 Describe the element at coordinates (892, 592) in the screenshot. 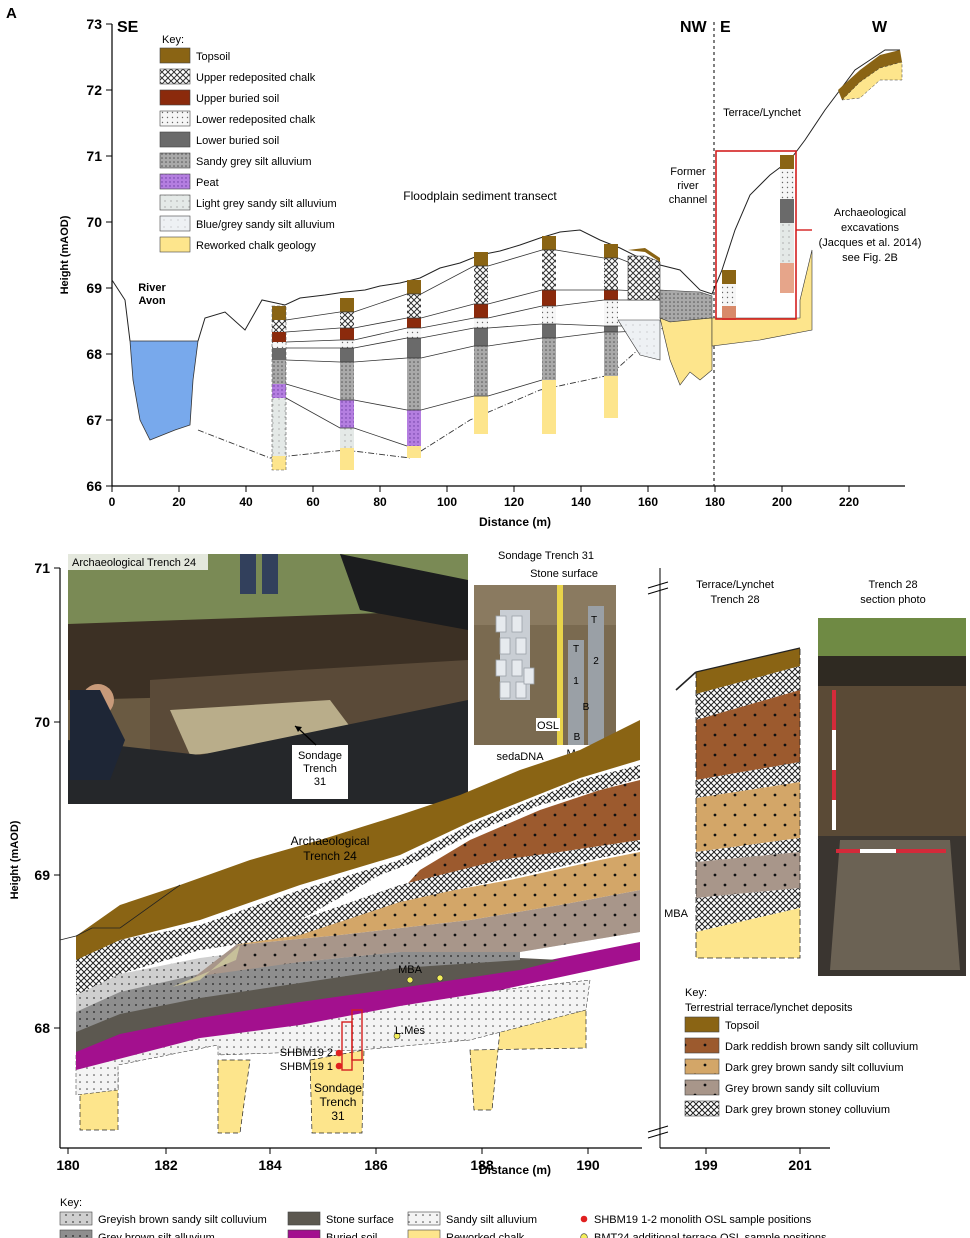

I see `trench28-photo-title: Trench 28 section photo` at that location.